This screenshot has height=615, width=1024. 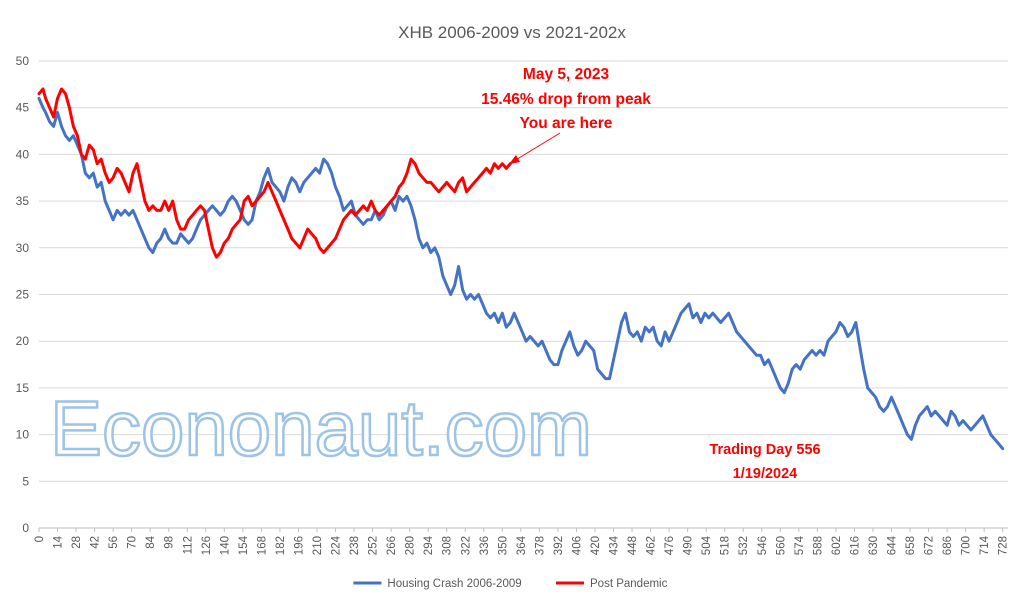 What do you see at coordinates (670, 545) in the screenshot?
I see `x-tick-label: 476` at bounding box center [670, 545].